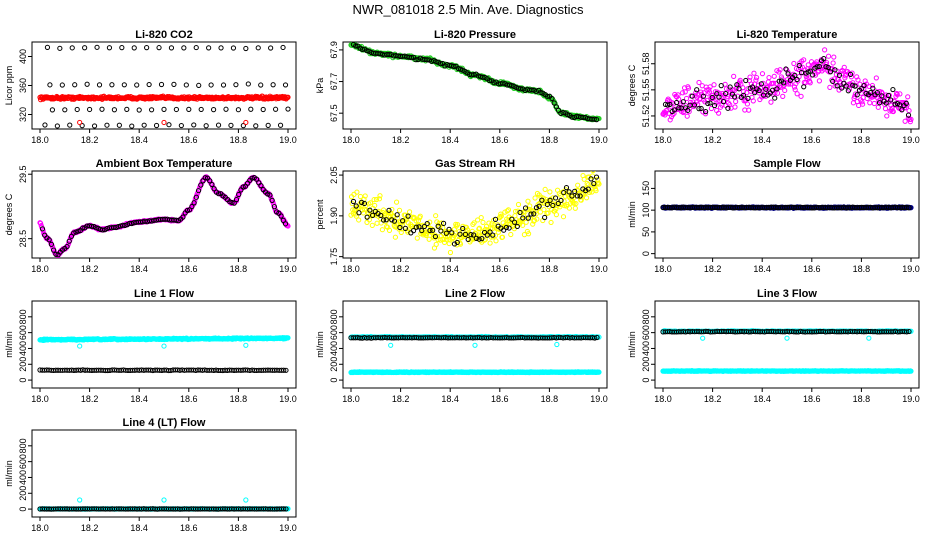 The image size is (936, 540). I want to click on y-tick-label: 67.5, so click(334, 113).